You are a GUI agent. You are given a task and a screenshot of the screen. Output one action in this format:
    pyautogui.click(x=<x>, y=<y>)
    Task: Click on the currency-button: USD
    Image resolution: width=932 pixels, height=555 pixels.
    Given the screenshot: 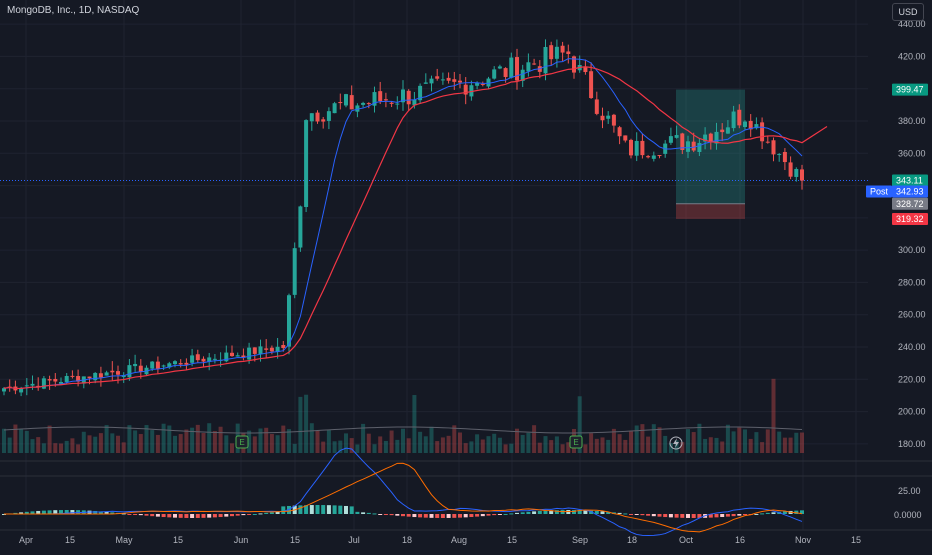 What is the action you would take?
    pyautogui.click(x=908, y=12)
    